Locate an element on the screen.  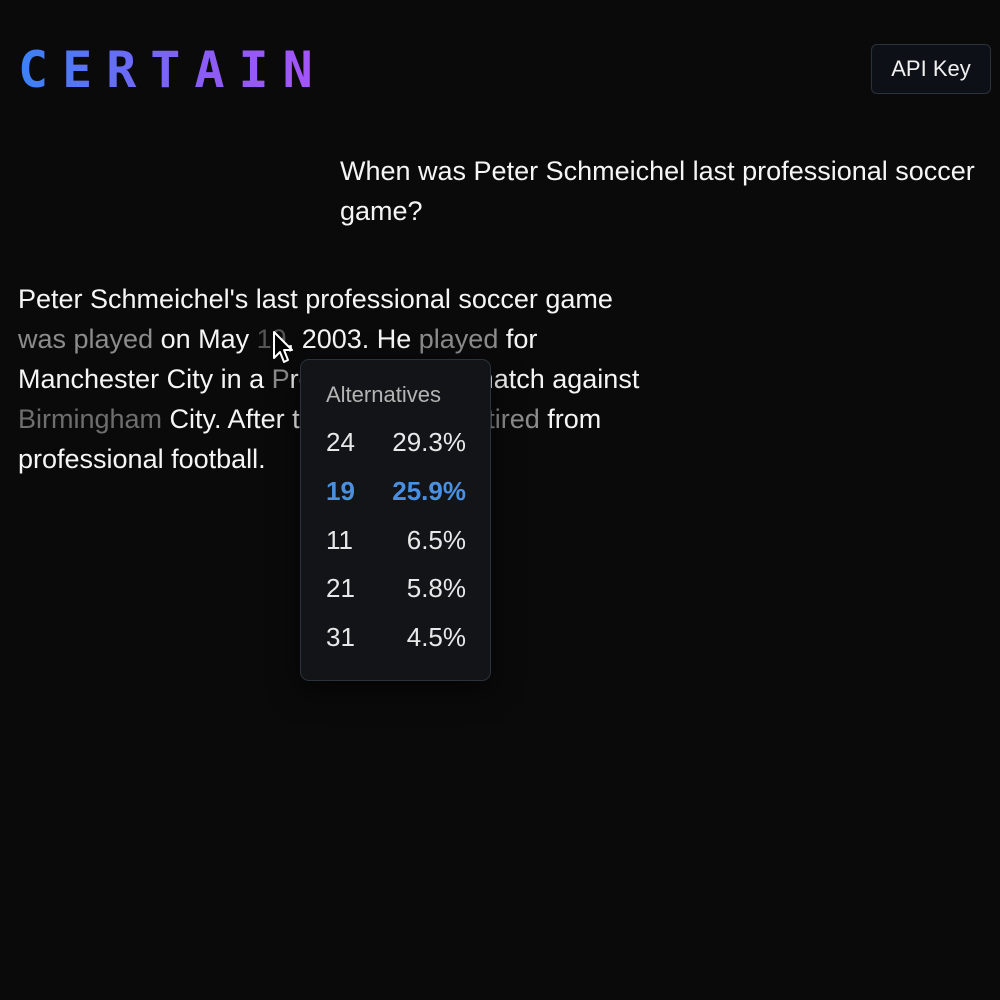
alternative-row: 19 25.9% is located at coordinates (396, 496).